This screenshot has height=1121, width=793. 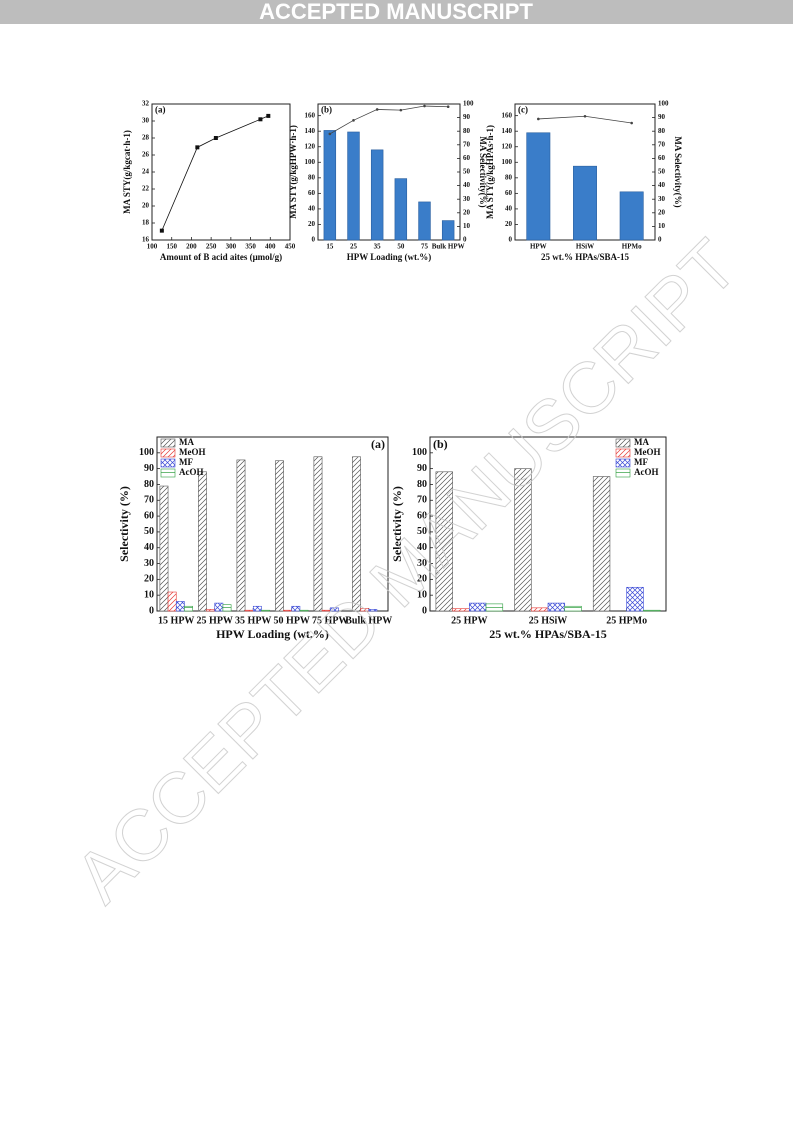 What do you see at coordinates (467, 131) in the screenshot?
I see `y2-tick-label: 80` at bounding box center [467, 131].